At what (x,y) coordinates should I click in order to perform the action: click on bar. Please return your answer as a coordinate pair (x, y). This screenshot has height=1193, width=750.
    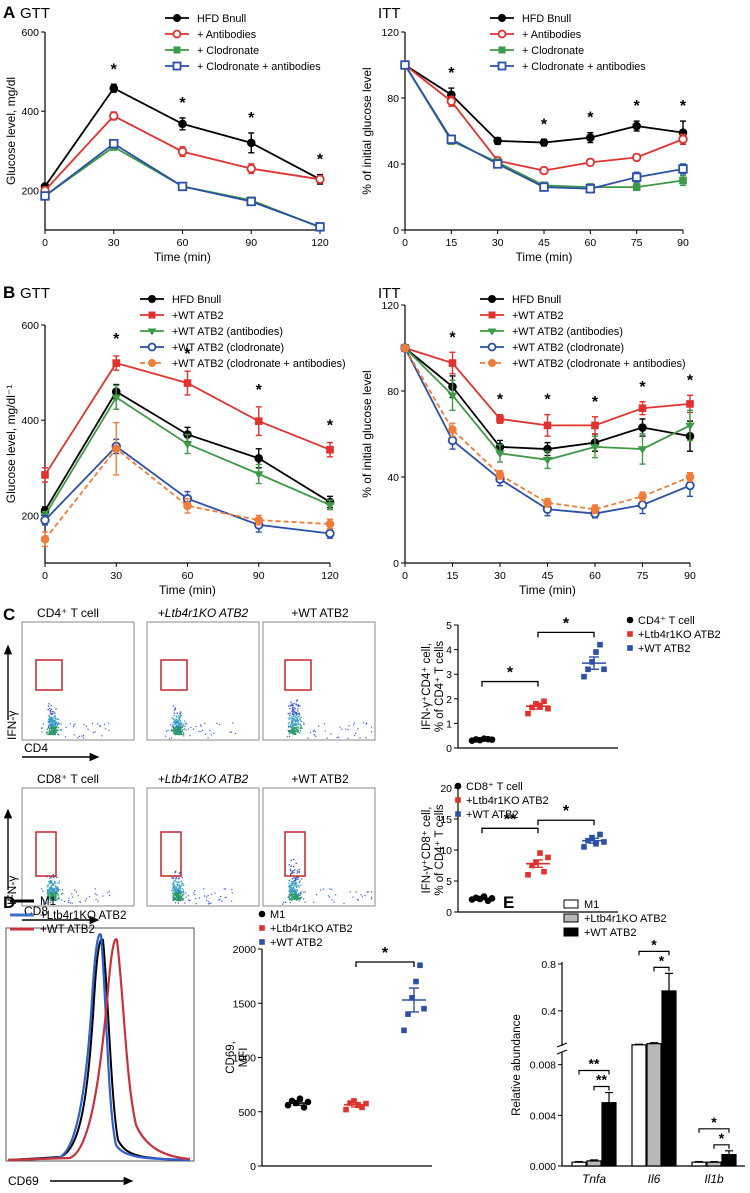
    Looking at the image, I should click on (669, 1078).